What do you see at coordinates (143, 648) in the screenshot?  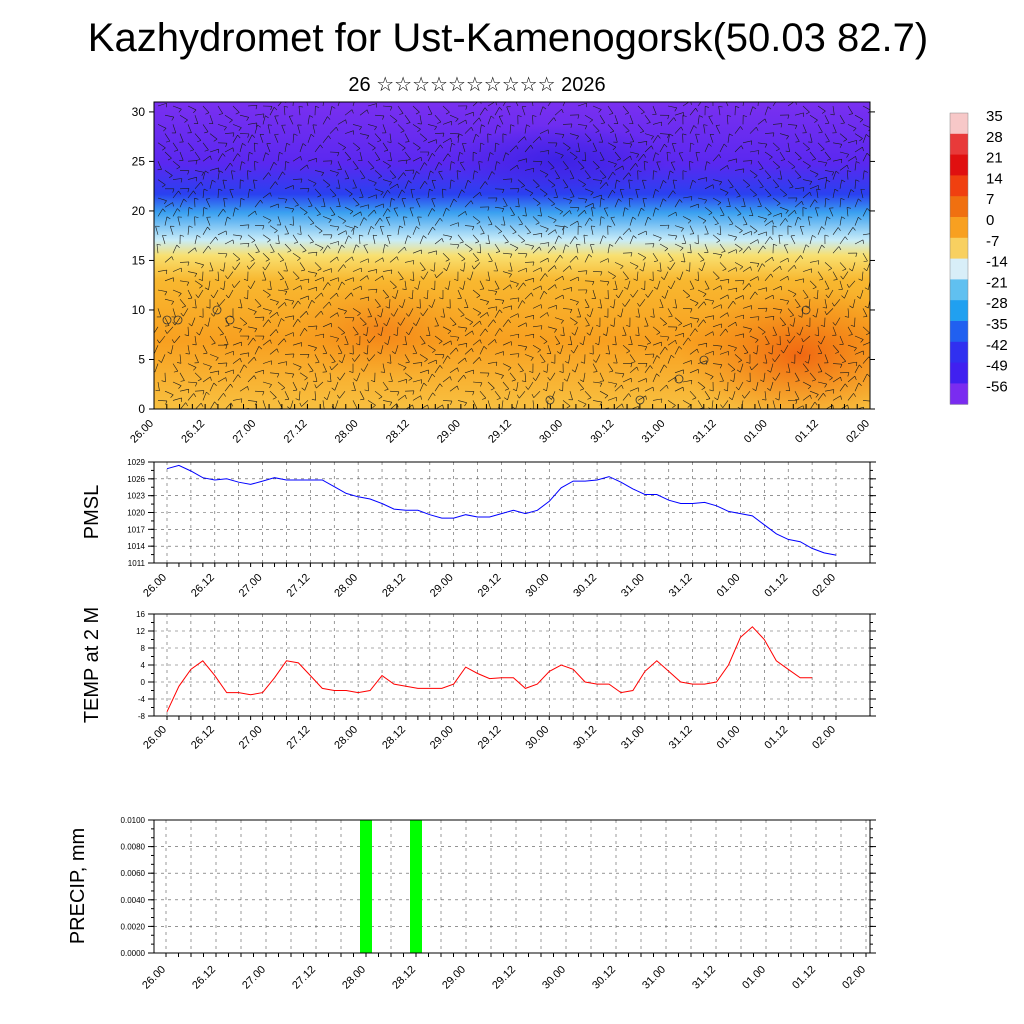 I see `y-tick-label: 8` at bounding box center [143, 648].